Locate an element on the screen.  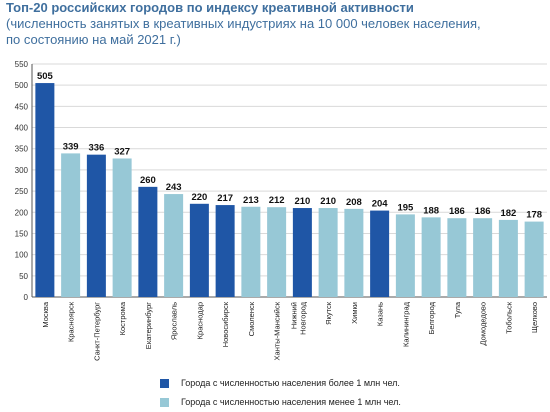
y-tick-label: 400 is located at coordinates (22, 128).